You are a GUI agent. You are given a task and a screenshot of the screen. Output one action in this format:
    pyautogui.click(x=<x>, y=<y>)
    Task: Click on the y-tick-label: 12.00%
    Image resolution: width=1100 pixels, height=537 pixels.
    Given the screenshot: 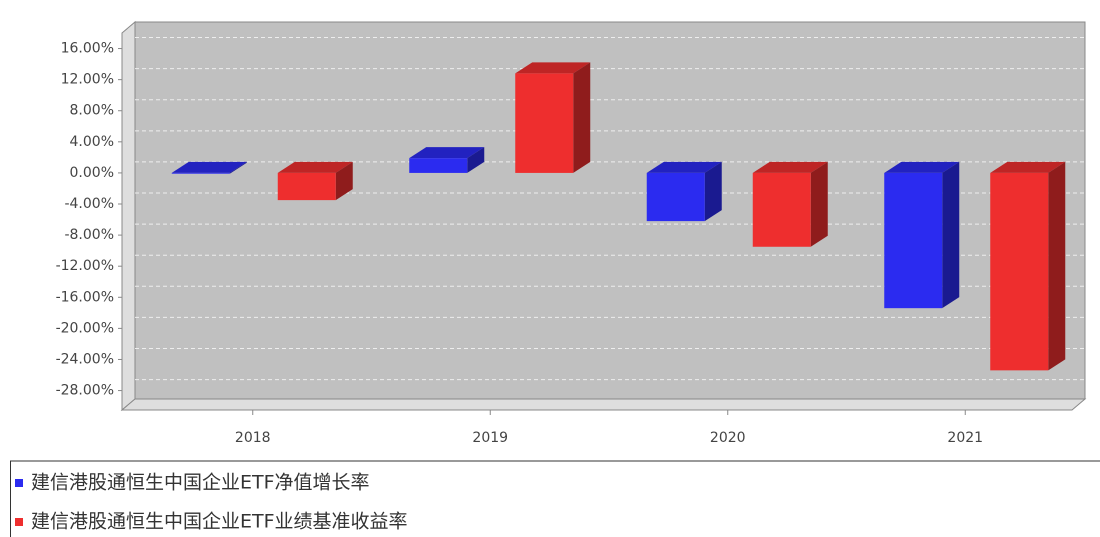 What is the action you would take?
    pyautogui.click(x=87, y=80)
    